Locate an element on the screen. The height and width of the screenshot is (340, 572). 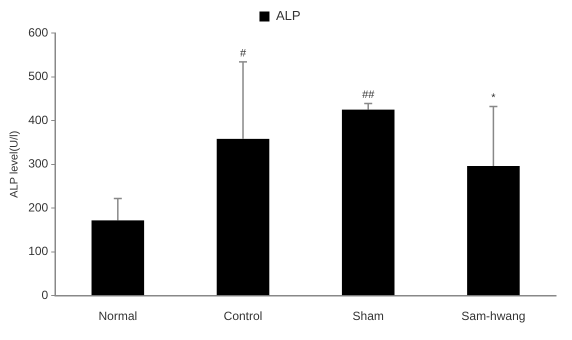
y-tick-label: 100 is located at coordinates (38, 251).